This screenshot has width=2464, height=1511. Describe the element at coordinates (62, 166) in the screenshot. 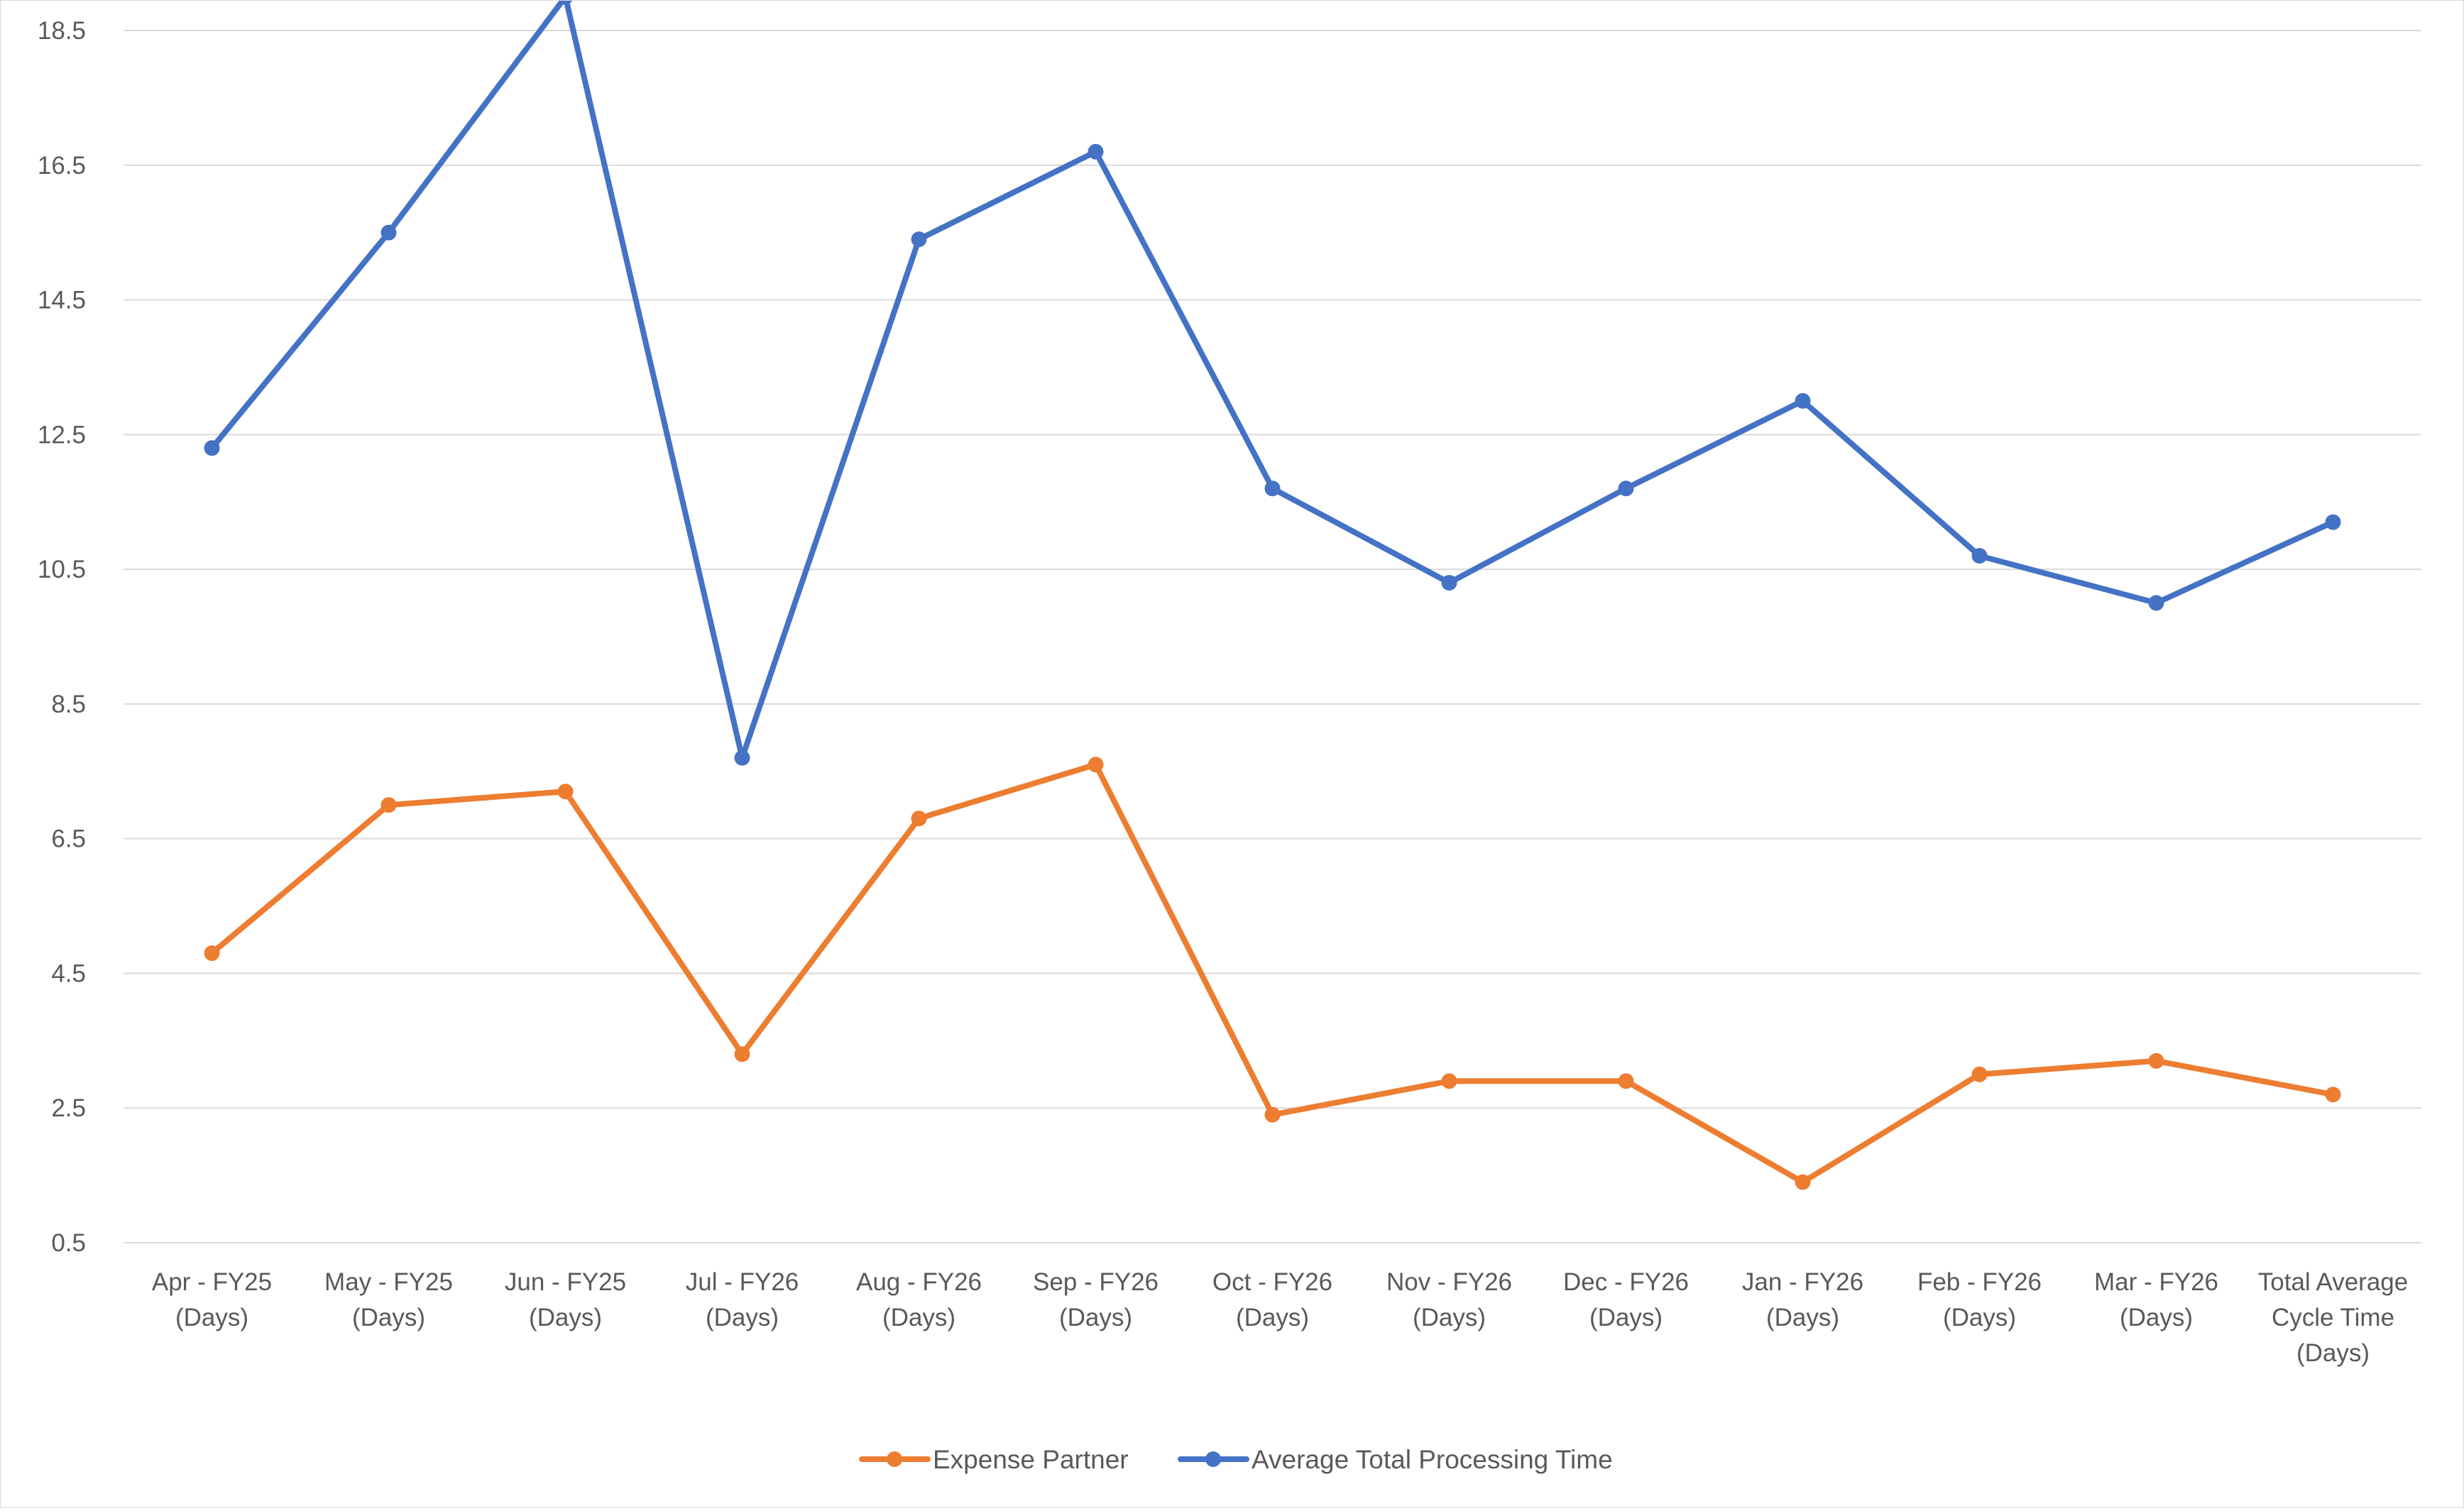

I see `y-tick-label: 16.5` at that location.